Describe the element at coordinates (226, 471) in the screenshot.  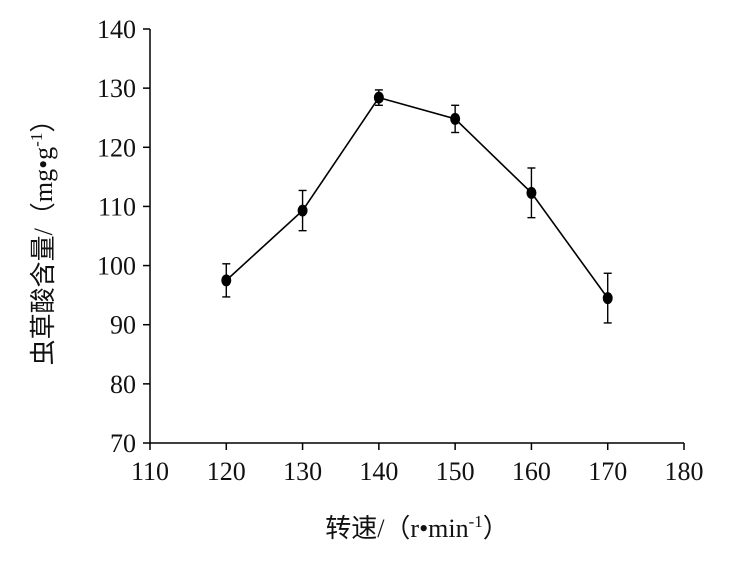
I see `x-tick-label: 120` at that location.